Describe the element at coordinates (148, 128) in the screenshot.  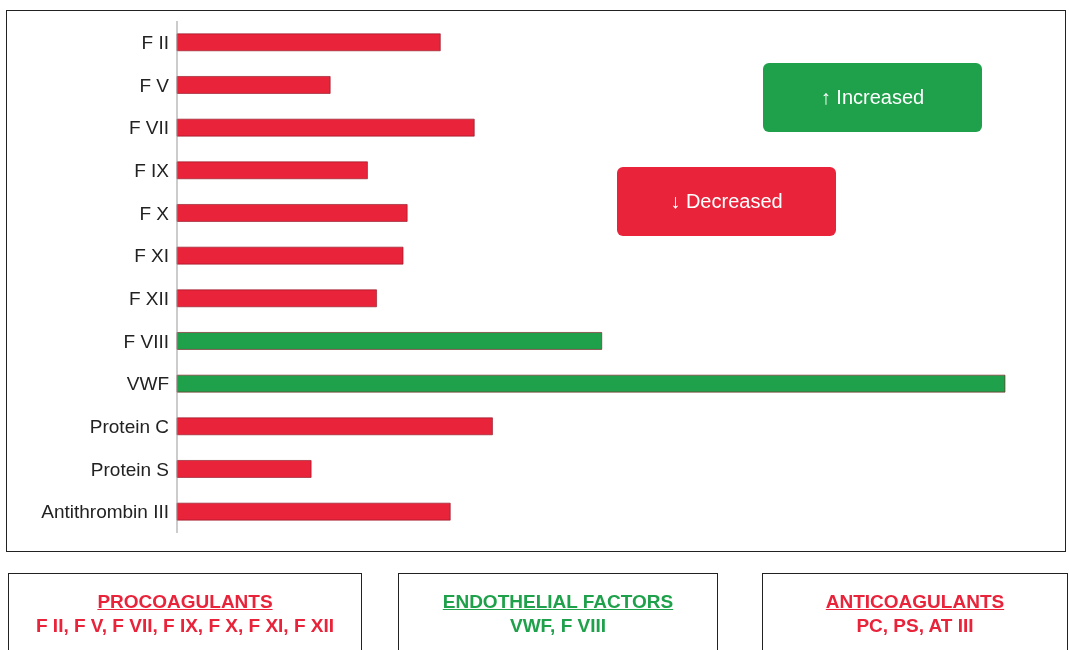
I see `y-tick-label: F VII` at that location.